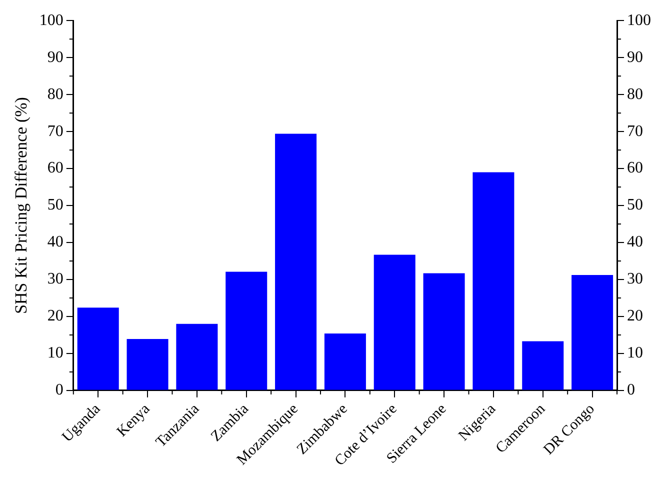 The image size is (670, 481). Describe the element at coordinates (55, 94) in the screenshot. I see `y-tick-label: 80` at that location.